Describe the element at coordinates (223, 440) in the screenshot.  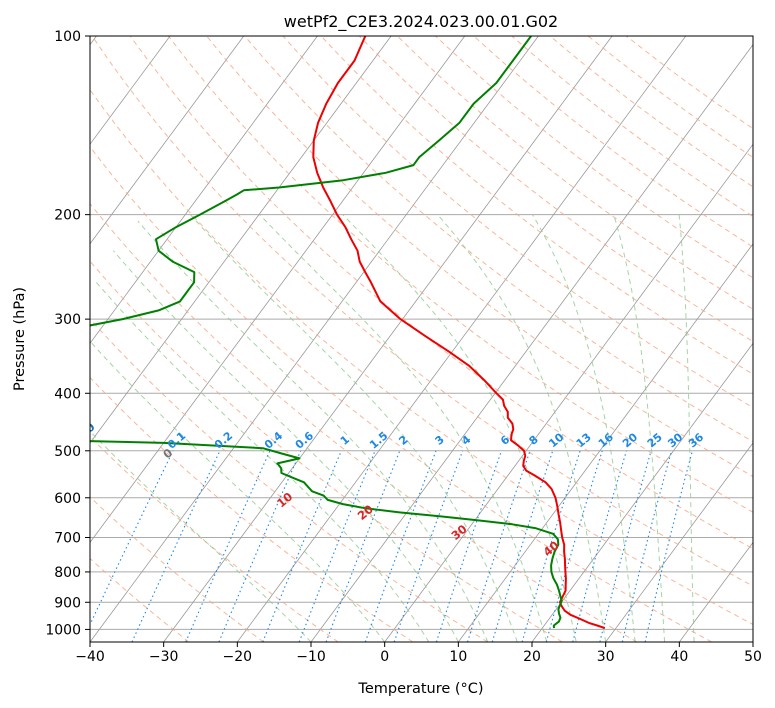
I see `mixing-ratio-label: 0.2` at that location.